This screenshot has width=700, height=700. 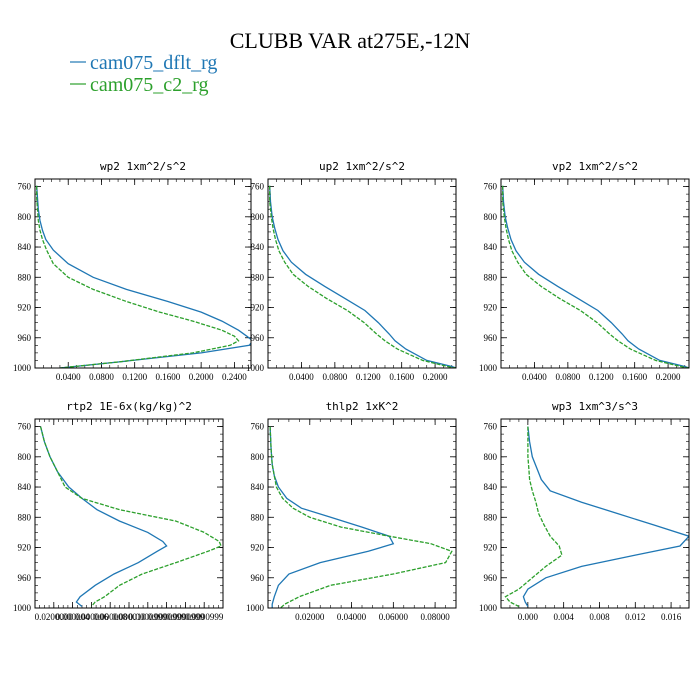 What do you see at coordinates (362, 166) in the screenshot?
I see `panel-title: up2 1xm^2/s^2` at bounding box center [362, 166].